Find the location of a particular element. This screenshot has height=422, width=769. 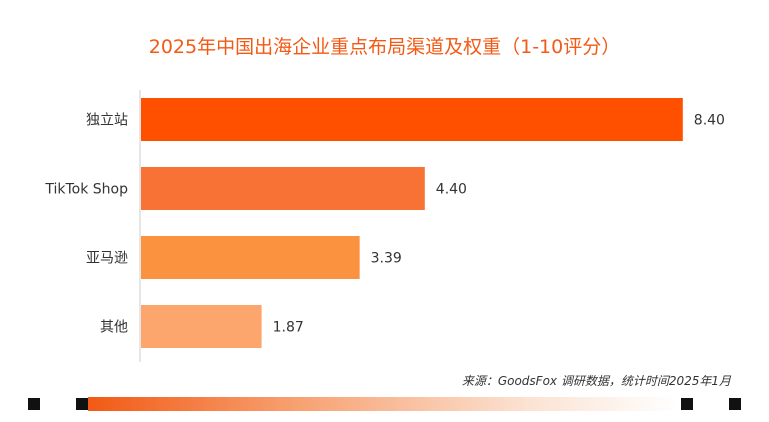

decor-square-left-outer is located at coordinates (34, 404).